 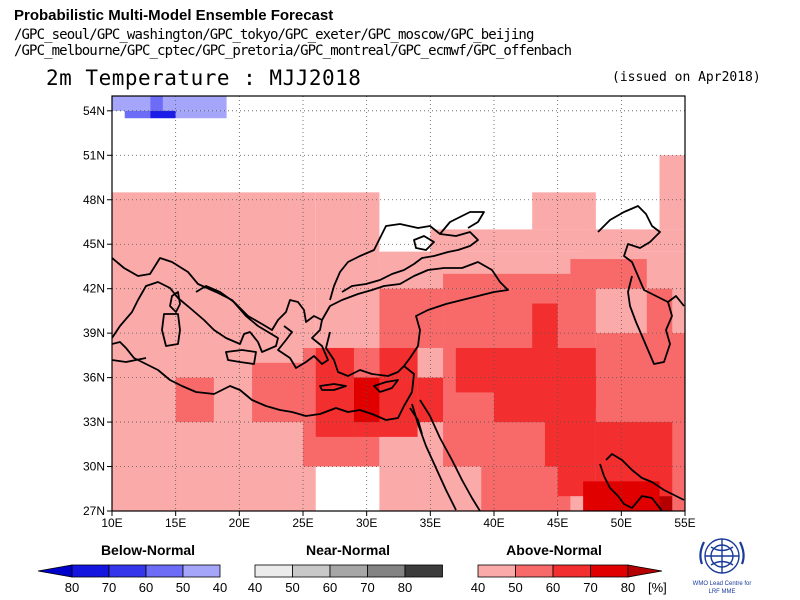 I want to click on coastline-red-sea-west, so click(x=434, y=457).